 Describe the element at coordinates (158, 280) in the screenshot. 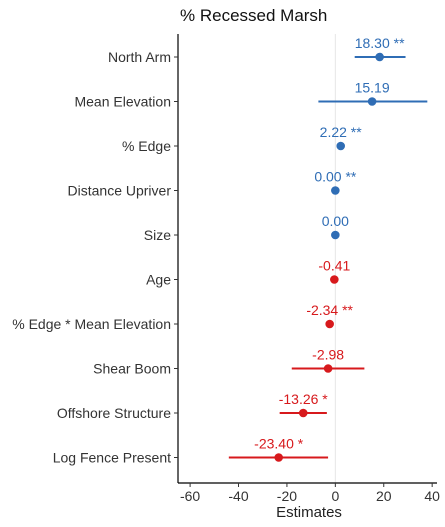

I see `y-tick-label: Age` at that location.